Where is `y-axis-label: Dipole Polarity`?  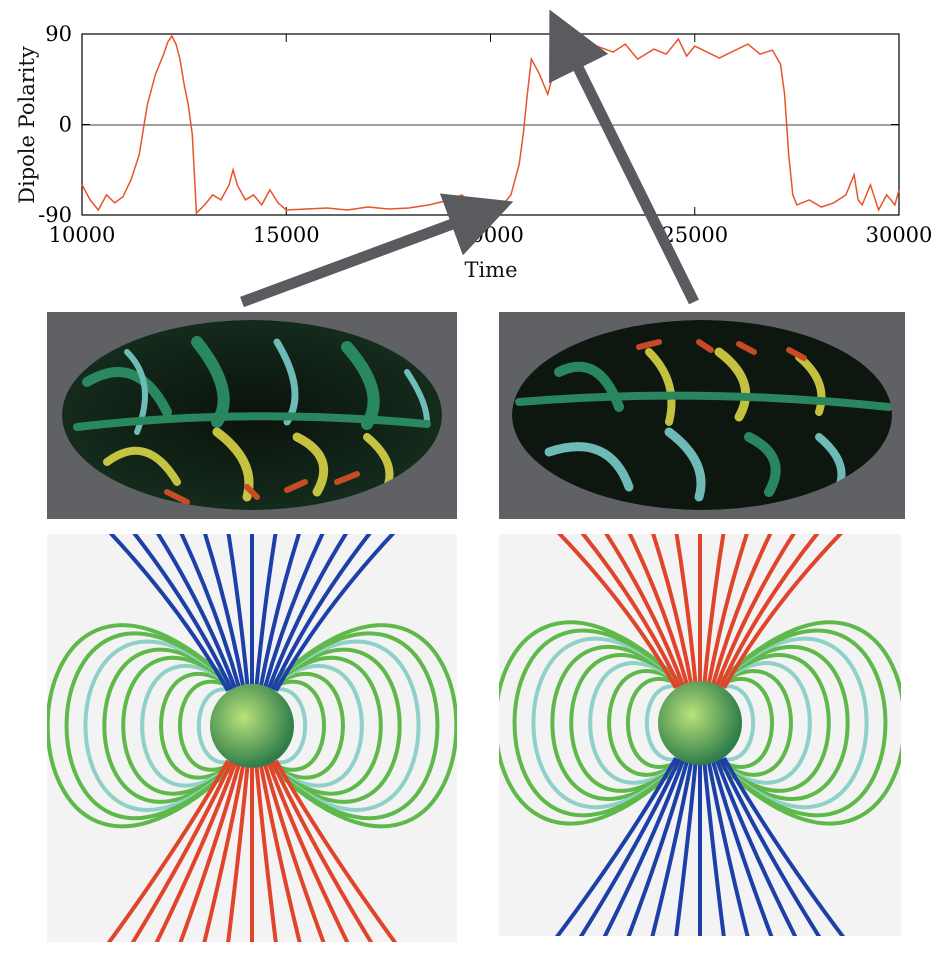
y-axis-label: Dipole Polarity is located at coordinates (27, 125).